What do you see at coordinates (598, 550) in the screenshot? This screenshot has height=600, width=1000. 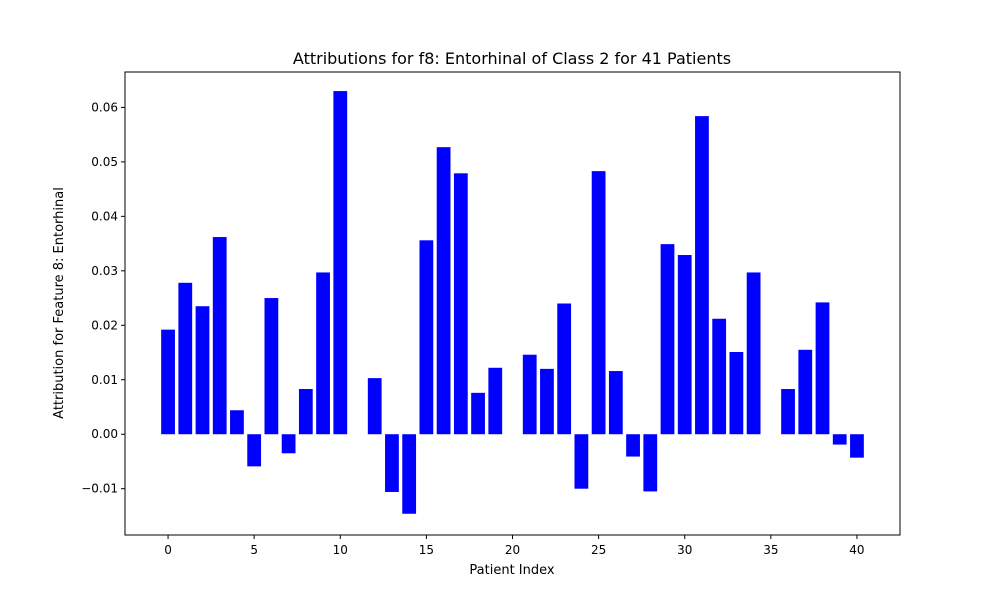 I see `x-tick-label: 25` at bounding box center [598, 550].